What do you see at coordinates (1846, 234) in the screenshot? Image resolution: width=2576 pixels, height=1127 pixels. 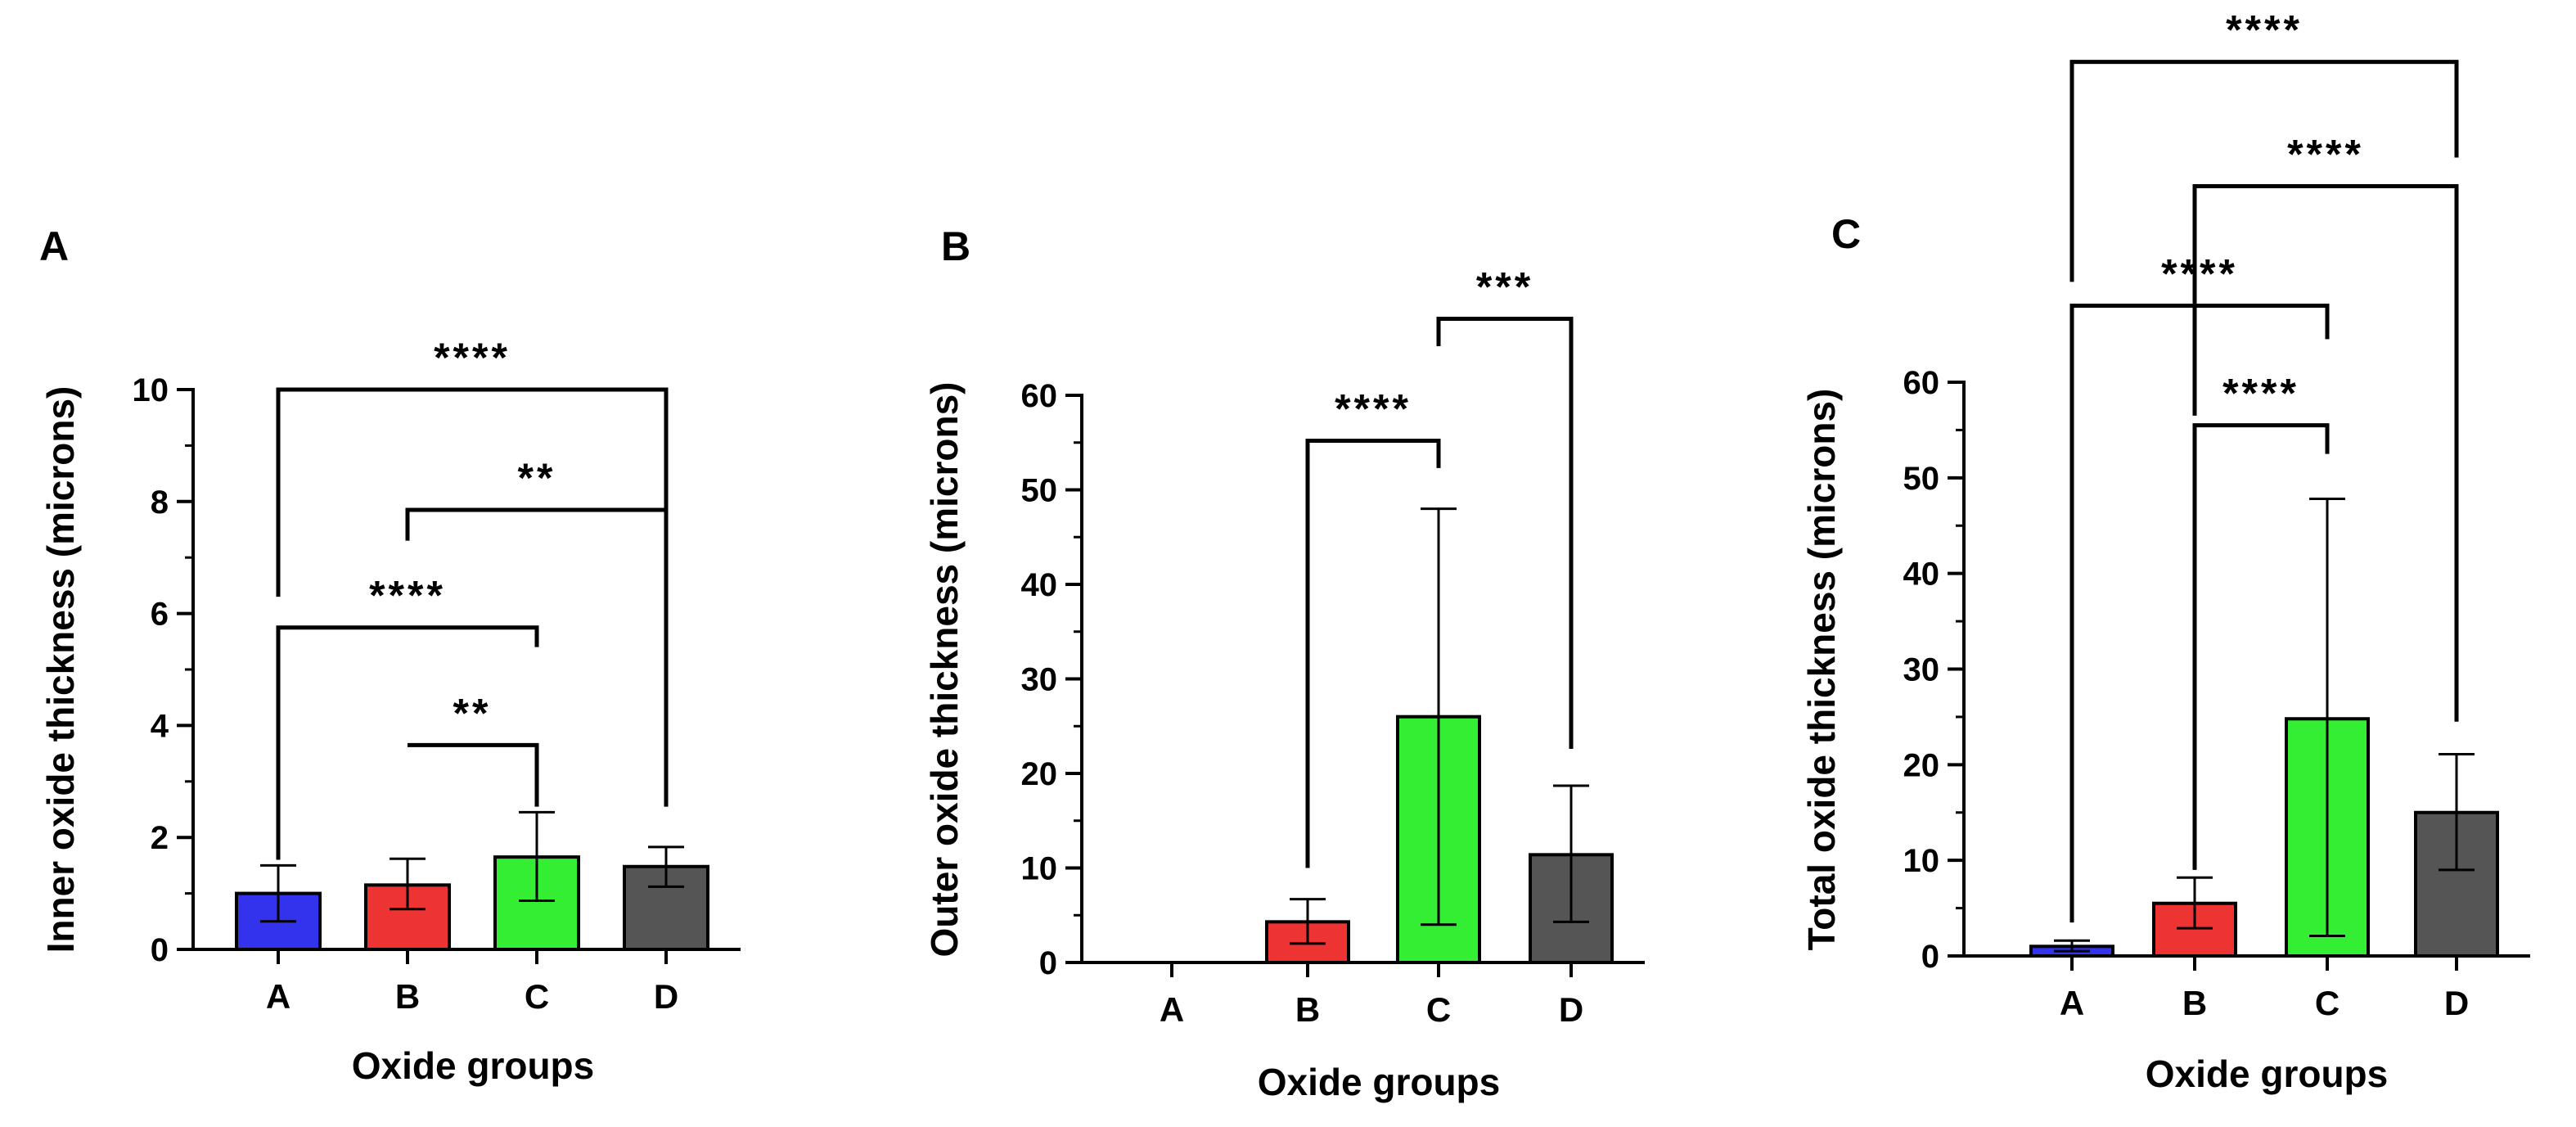 I see `panel-letter: C` at bounding box center [1846, 234].